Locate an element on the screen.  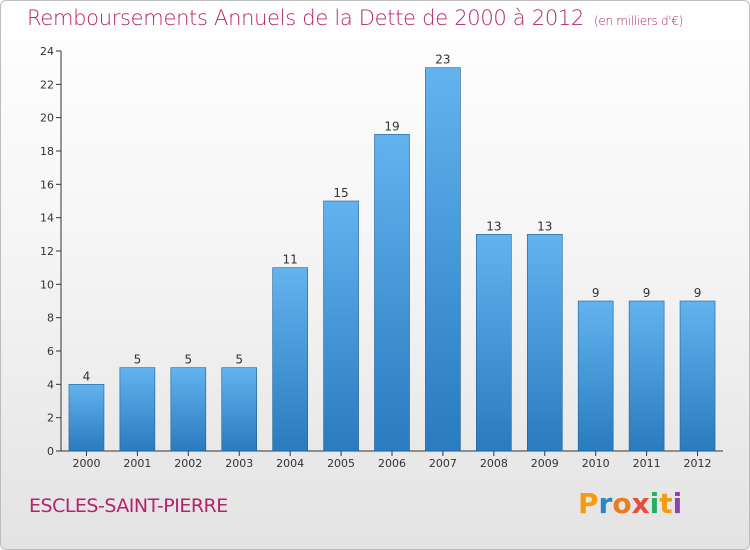
proxiti-logo: Proxiti is located at coordinates (630, 503).